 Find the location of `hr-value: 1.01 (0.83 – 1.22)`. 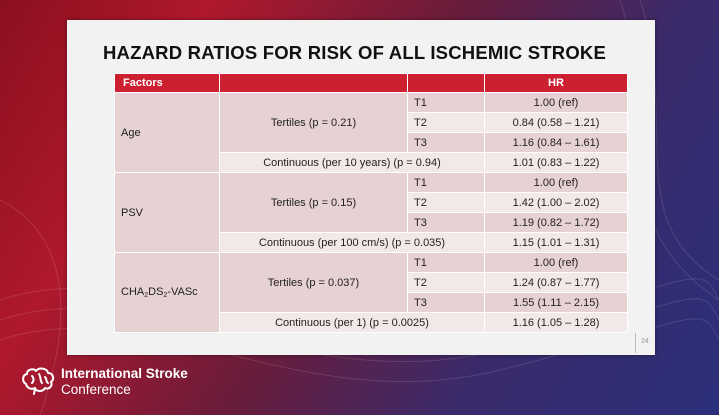

hr-value: 1.01 (0.83 – 1.22) is located at coordinates (556, 162).